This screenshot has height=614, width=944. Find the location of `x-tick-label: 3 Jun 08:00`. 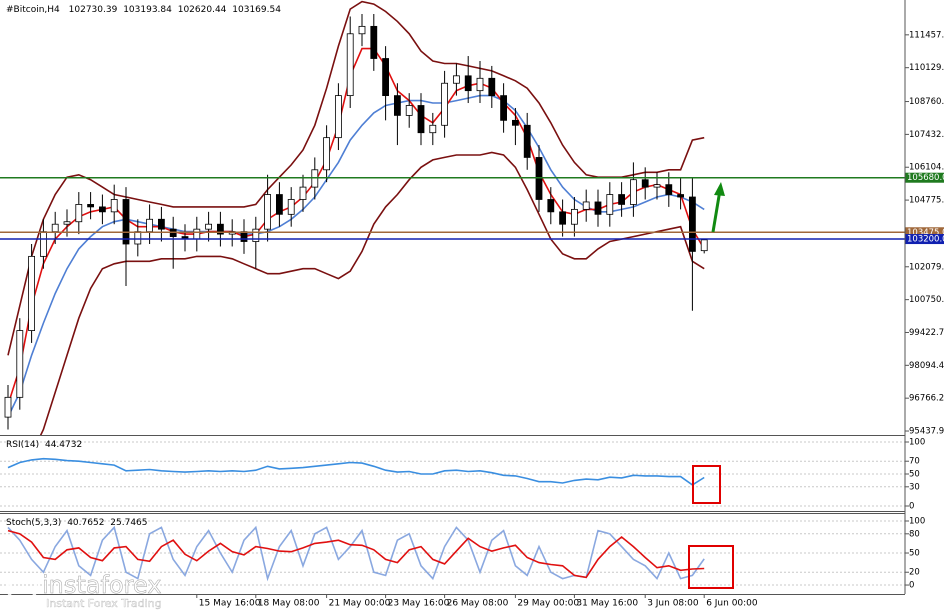

x-tick-label: 3 Jun 08:00 is located at coordinates (673, 604).